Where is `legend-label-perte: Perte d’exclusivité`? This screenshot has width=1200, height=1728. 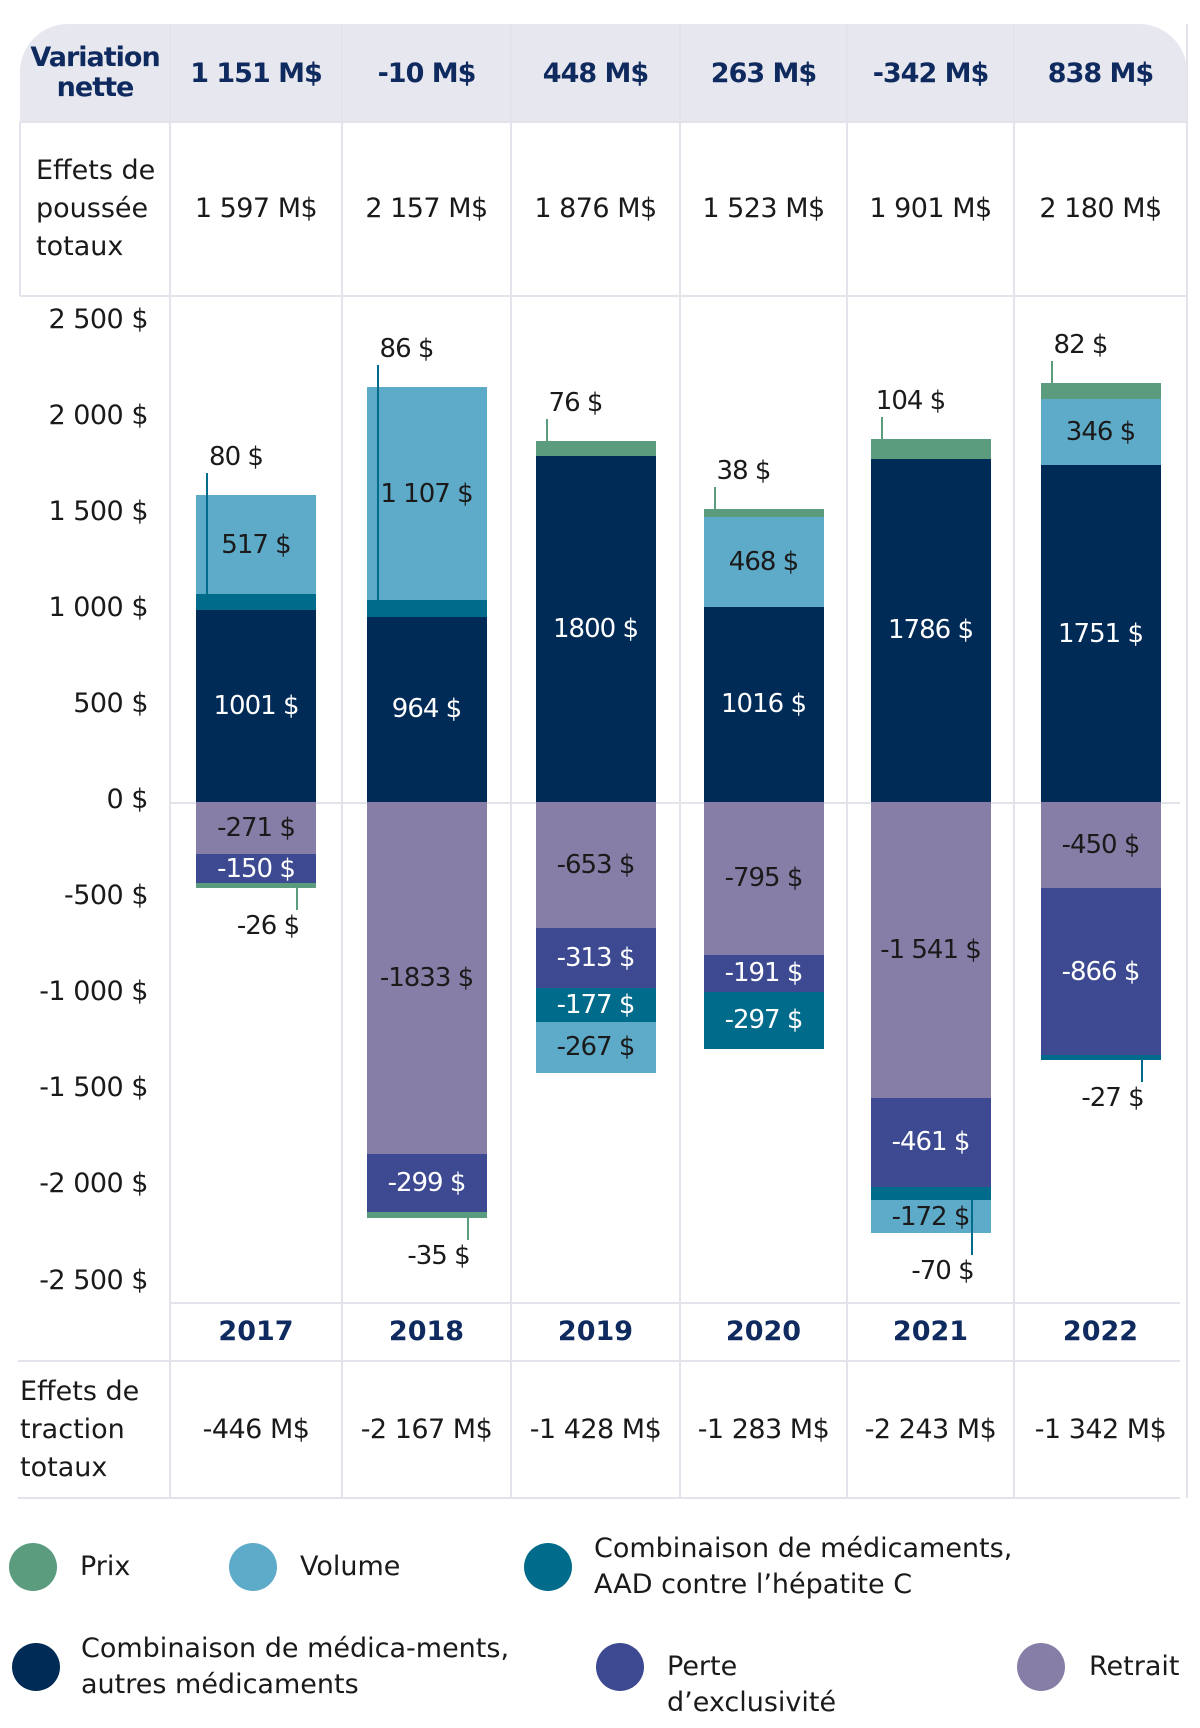
legend-label-perte: Perte d’exclusivité is located at coordinates (752, 1684).